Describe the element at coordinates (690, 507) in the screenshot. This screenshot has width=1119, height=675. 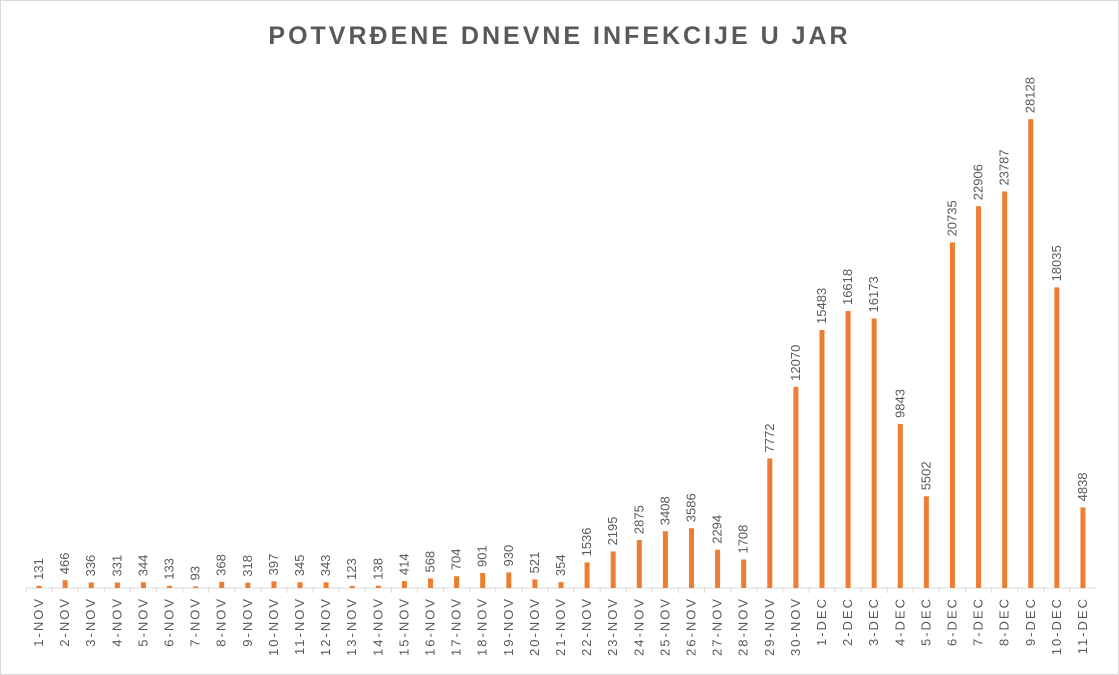
I see `data-label: 3586` at that location.